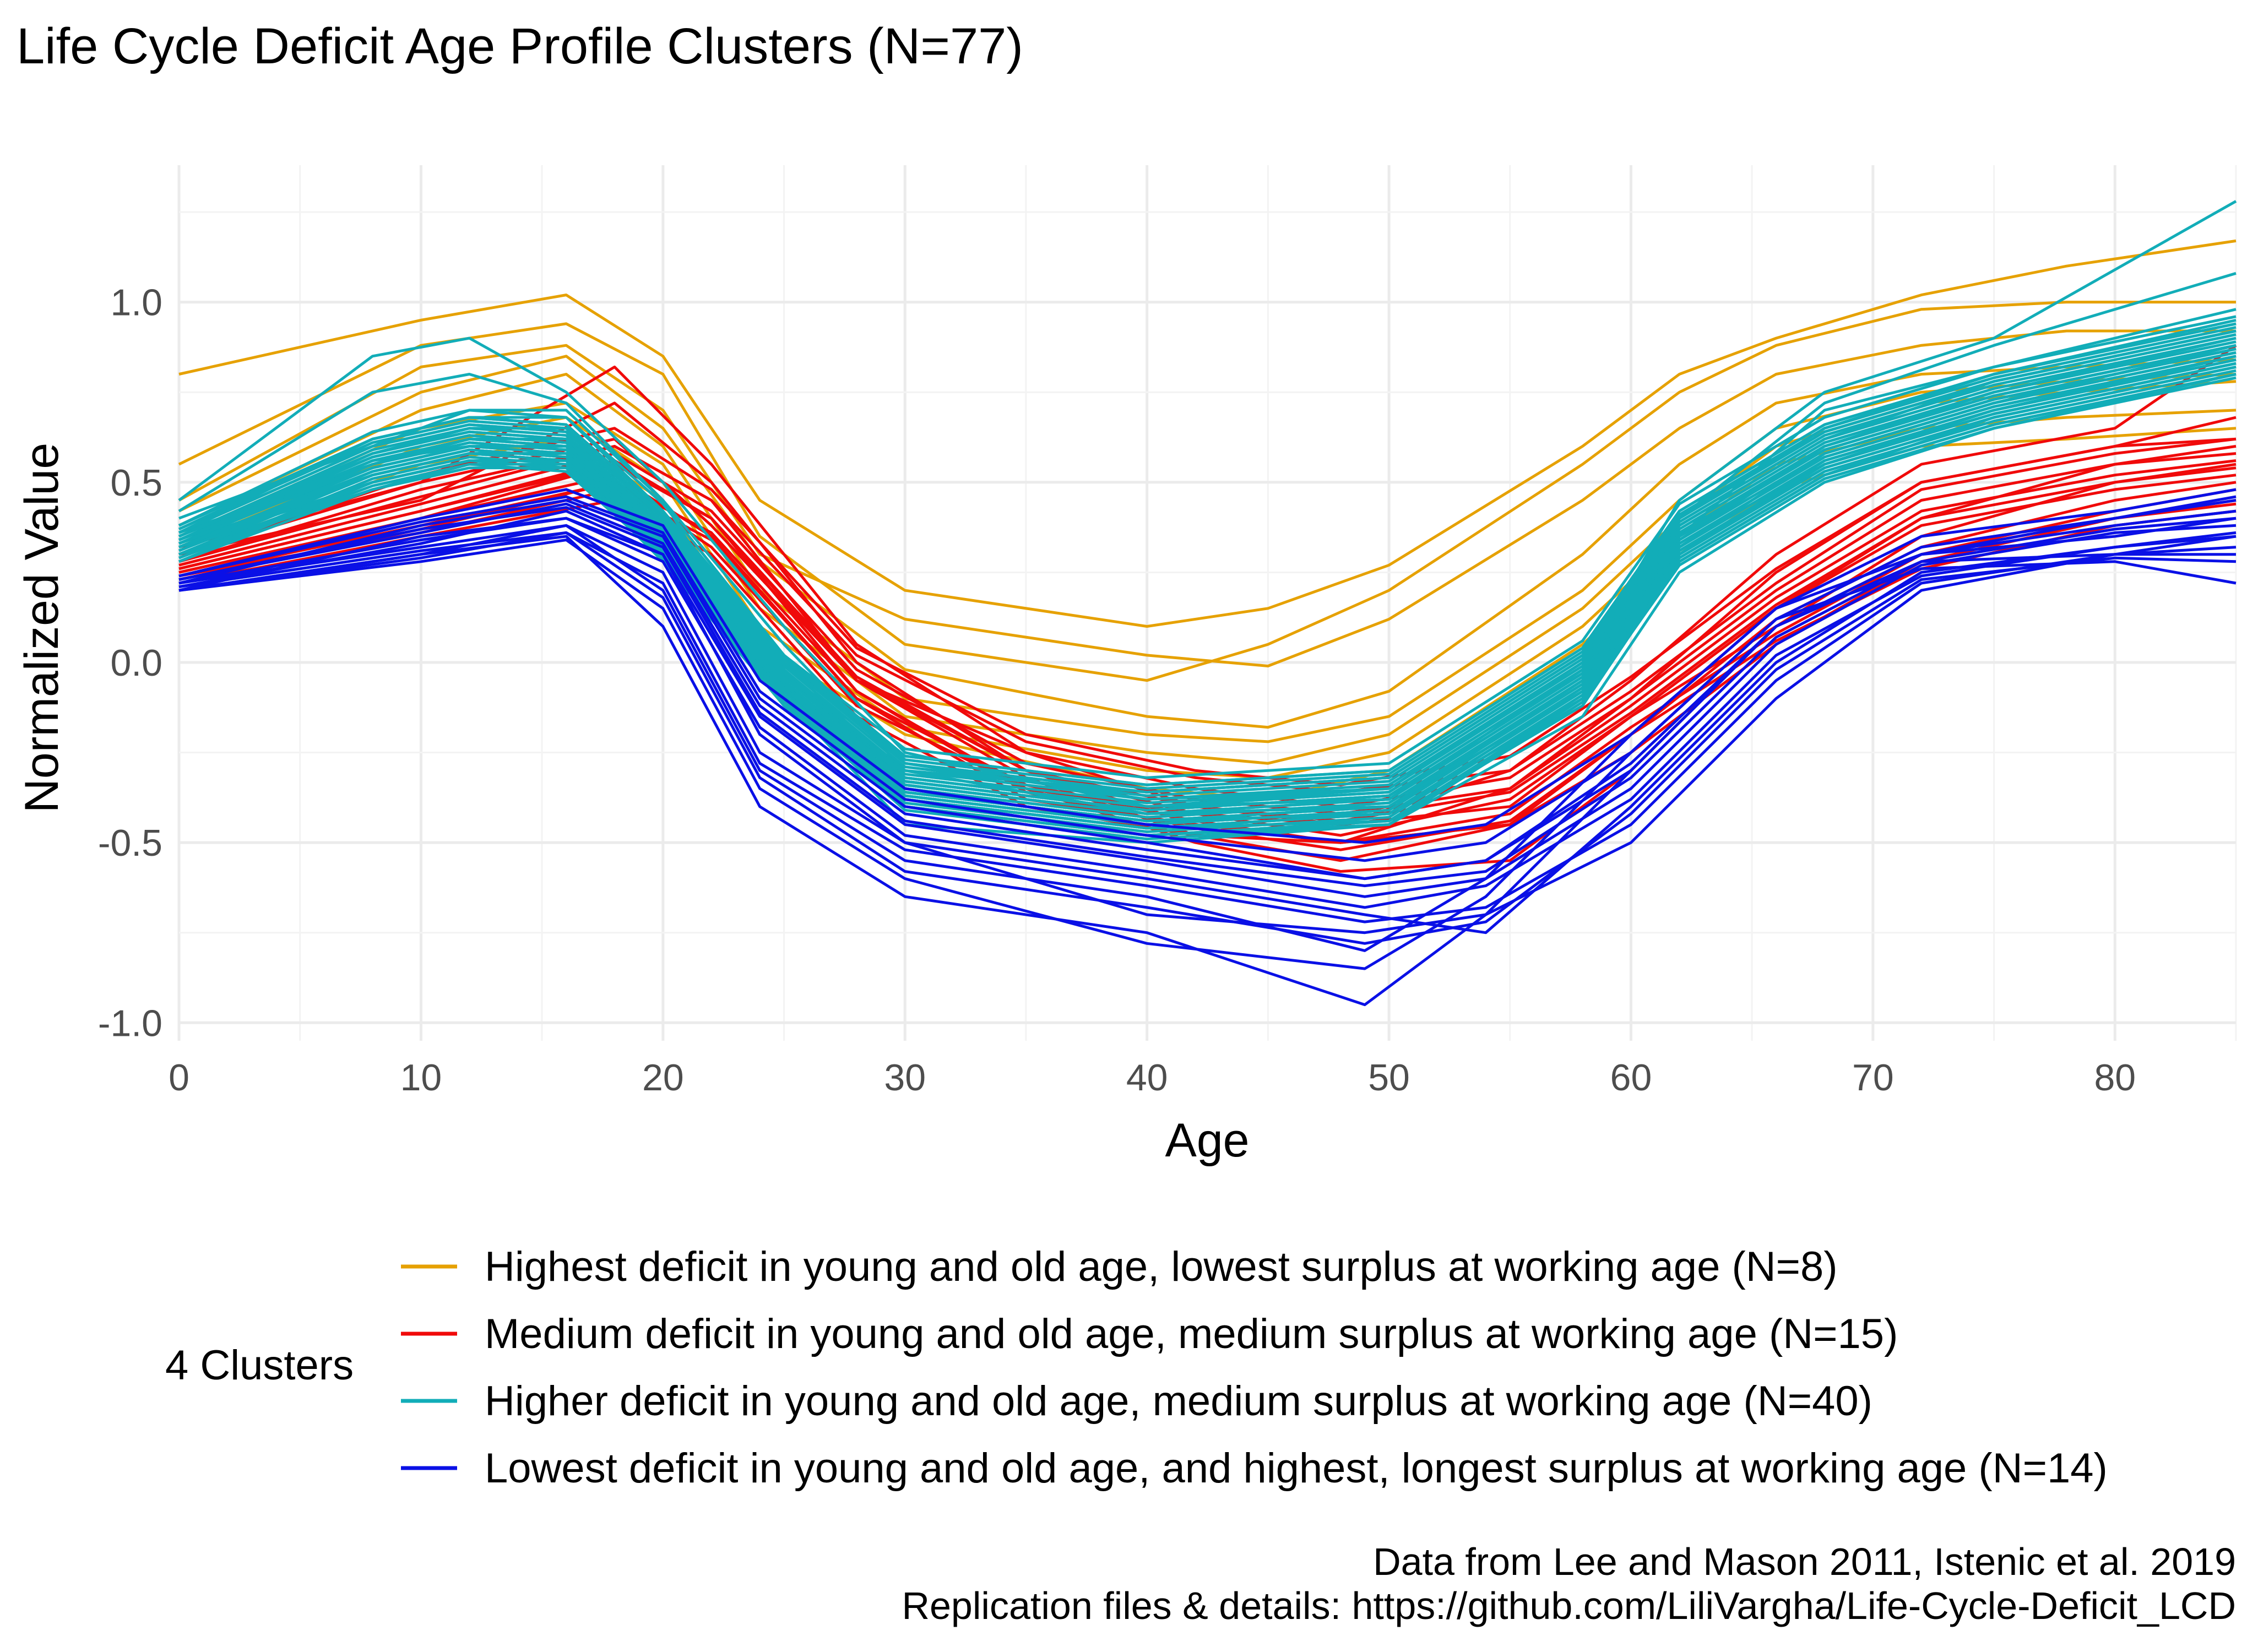 The height and width of the screenshot is (1652, 2258). What do you see at coordinates (1873, 1078) in the screenshot?
I see `x-tick-label: 70` at bounding box center [1873, 1078].